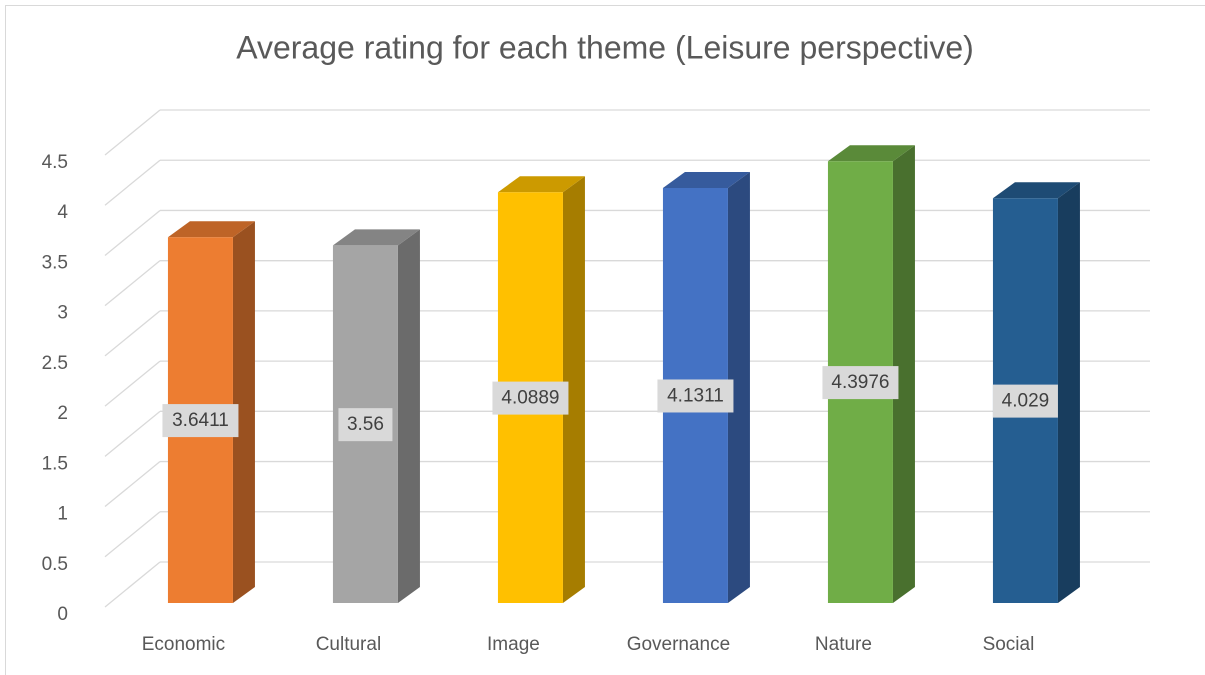 The width and height of the screenshot is (1205, 675). What do you see at coordinates (55, 162) in the screenshot?
I see `y-tick-label: 4.5` at bounding box center [55, 162].